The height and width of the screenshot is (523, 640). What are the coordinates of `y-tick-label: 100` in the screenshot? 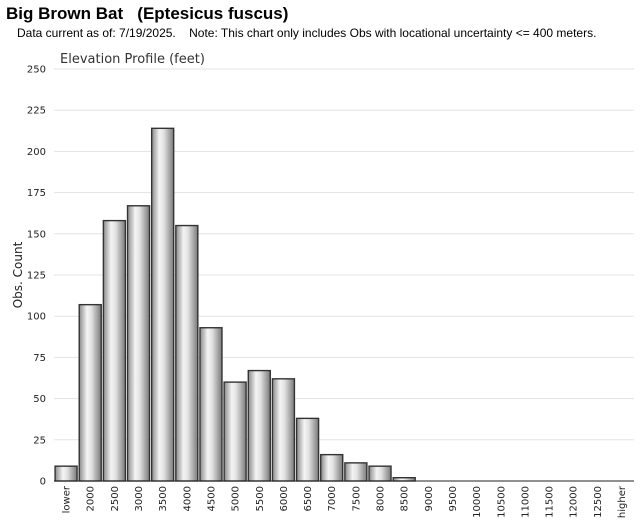 It's located at (36, 317).